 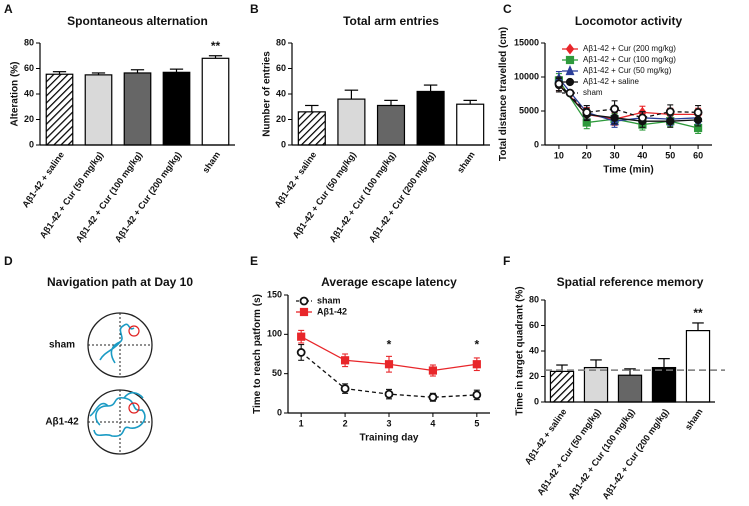 What do you see at coordinates (120, 282) in the screenshot?
I see `chart-title: Navigation path at Day 10` at bounding box center [120, 282].